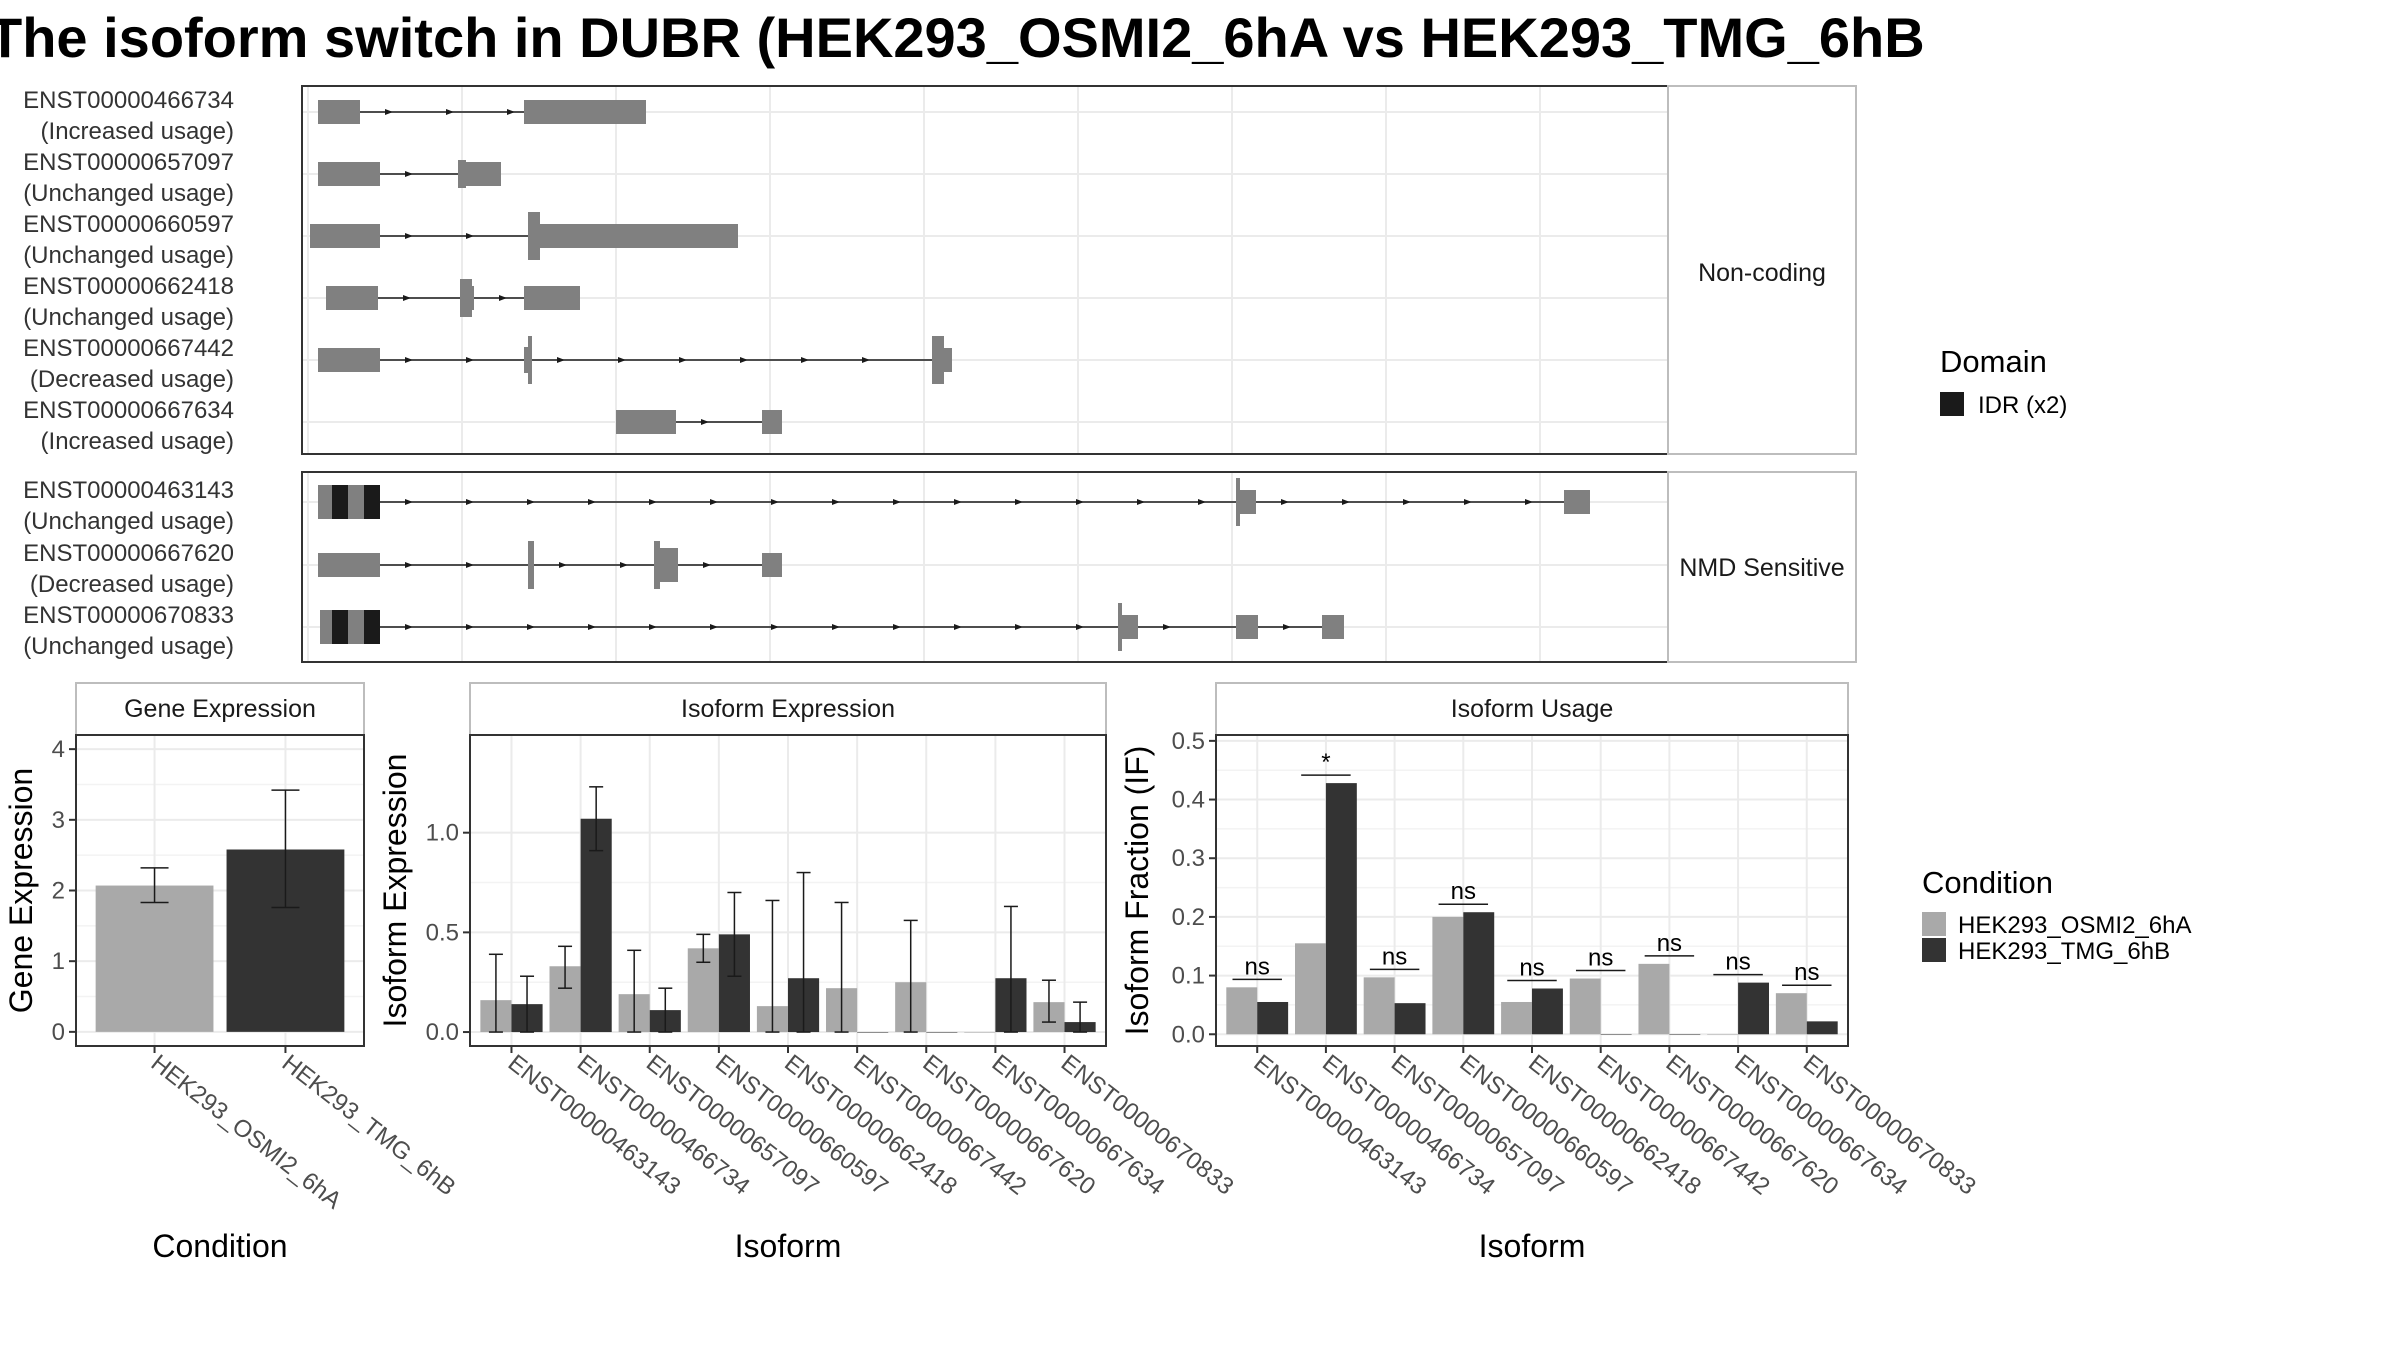 Image resolution: width=2400 pixels, height=1350 pixels. I want to click on y-tick-label: 3, so click(58, 820).